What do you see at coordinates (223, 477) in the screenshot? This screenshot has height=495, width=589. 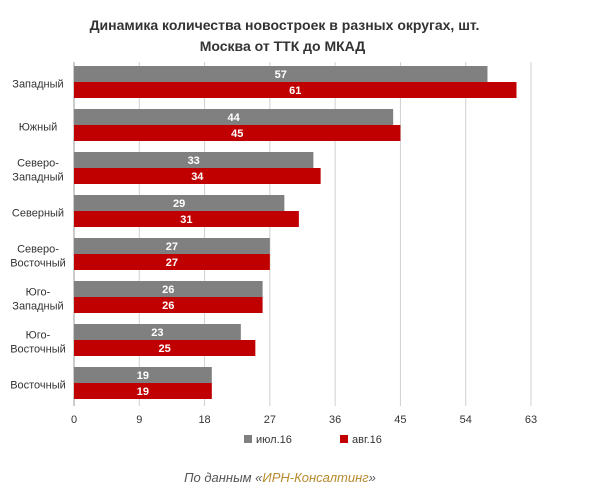 I see `source-prefix: По данным «` at bounding box center [223, 477].